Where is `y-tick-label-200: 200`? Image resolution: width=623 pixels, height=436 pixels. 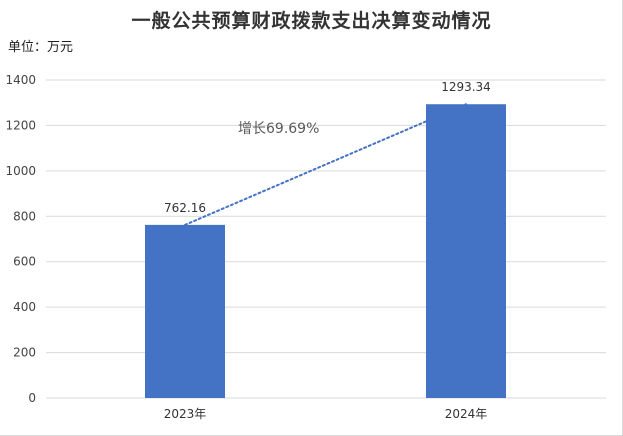
y-tick-label-200: 200 is located at coordinates (24, 353).